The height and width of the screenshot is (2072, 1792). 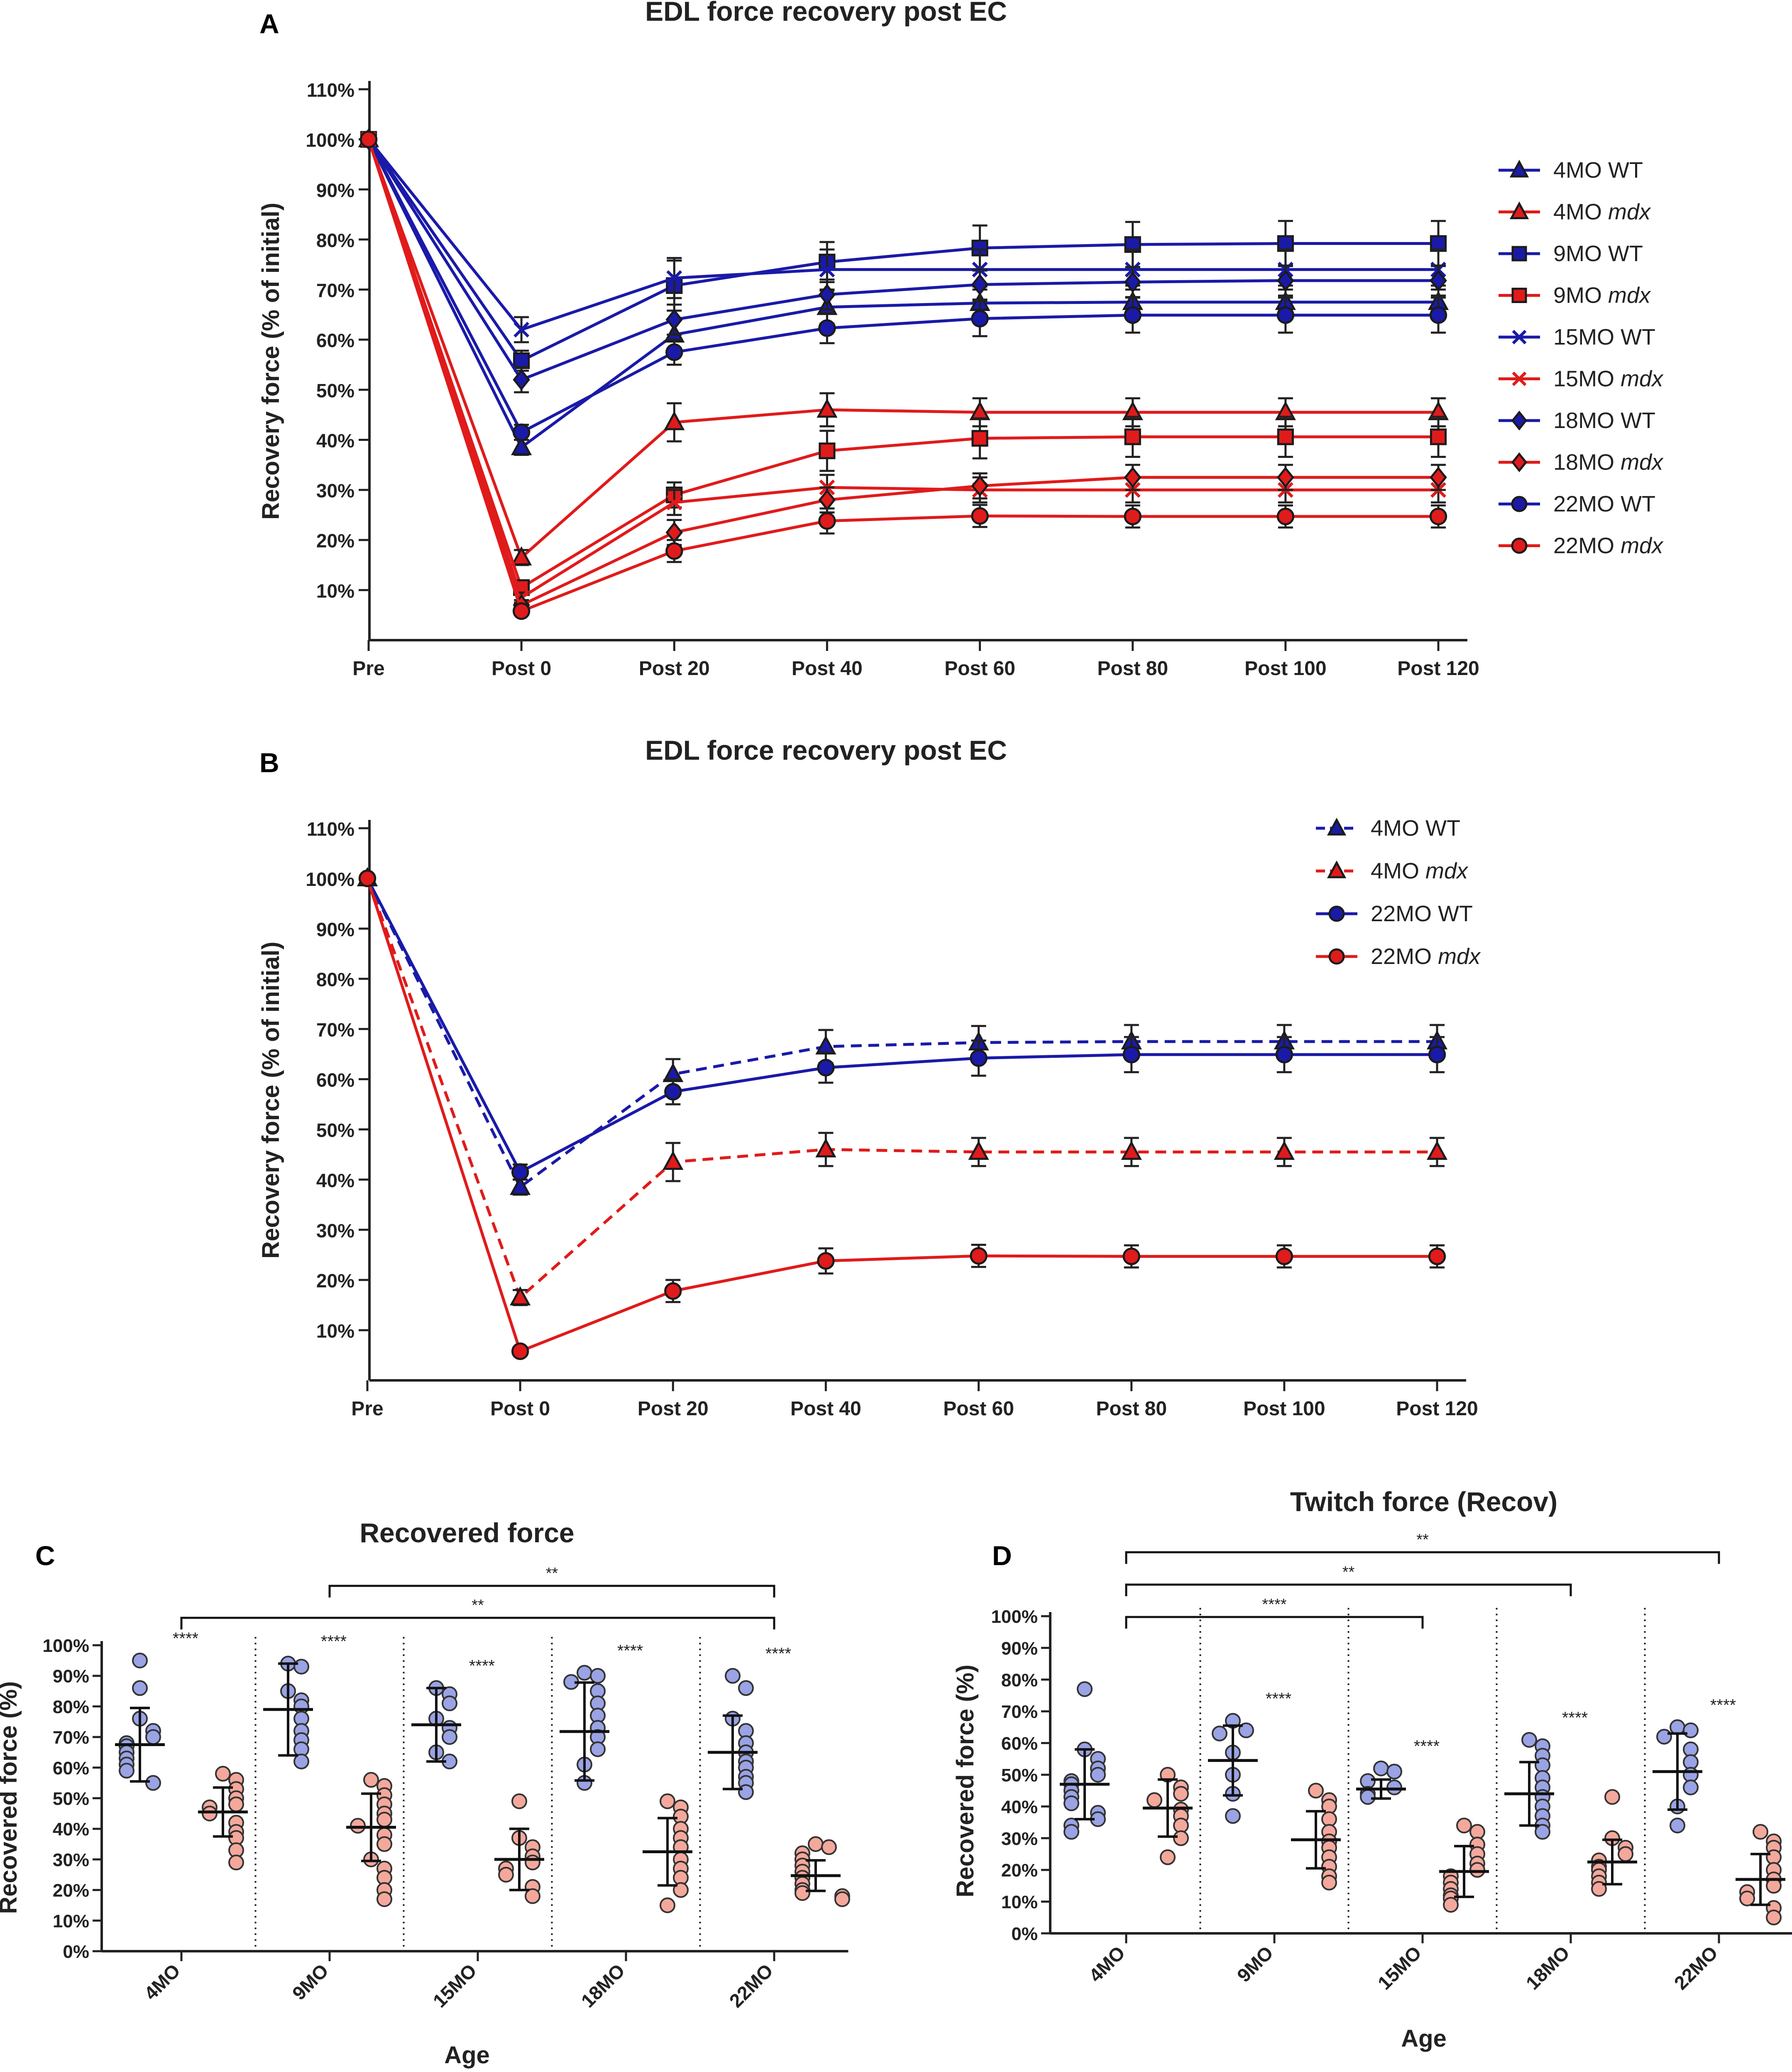 What do you see at coordinates (371, 1839) in the screenshot?
I see `group-9mo-mdx` at bounding box center [371, 1839].